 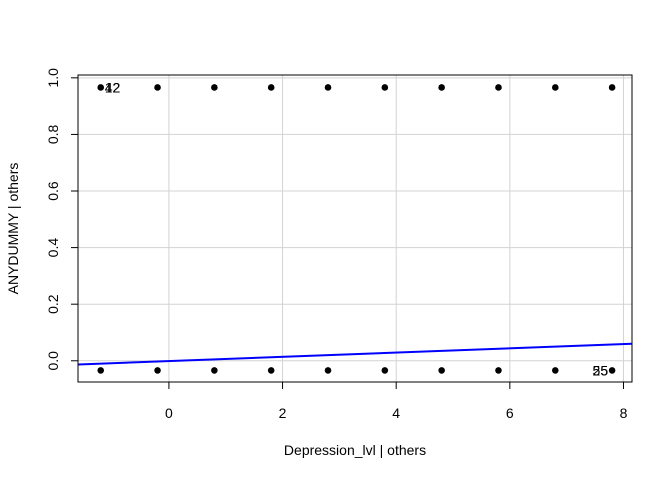 What do you see at coordinates (510, 413) in the screenshot?
I see `x-tick-label-3: 6` at bounding box center [510, 413].